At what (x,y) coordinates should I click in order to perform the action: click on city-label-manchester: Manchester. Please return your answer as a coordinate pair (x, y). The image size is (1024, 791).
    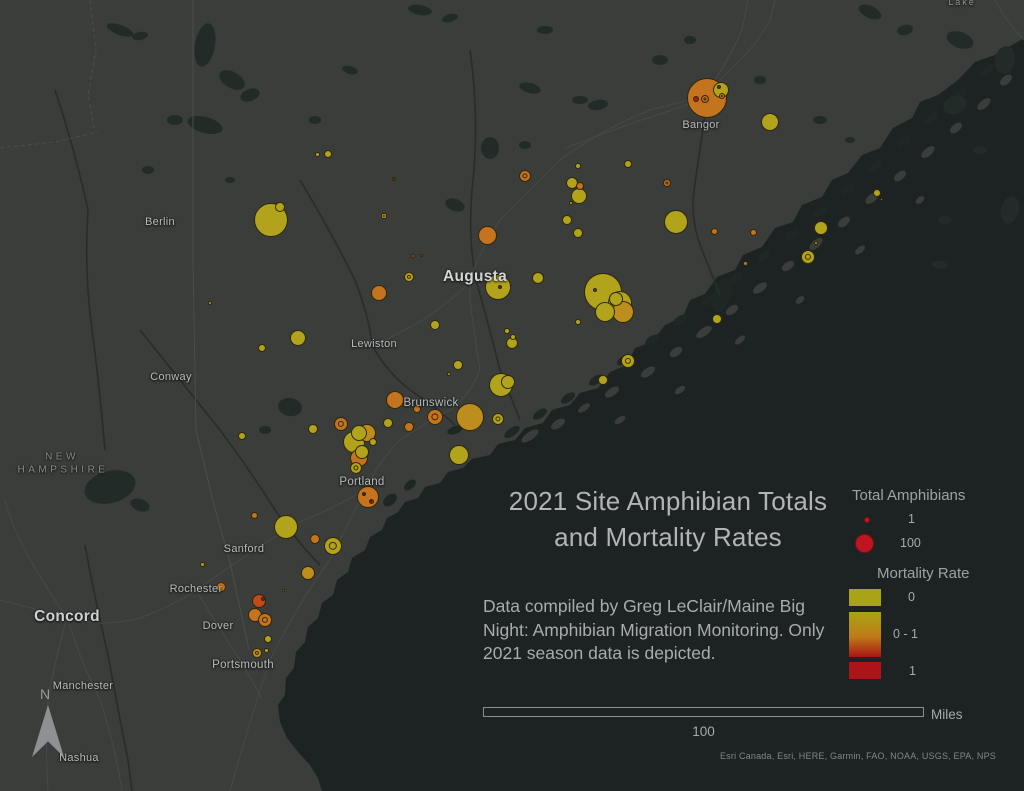
    Looking at the image, I should click on (83, 686).